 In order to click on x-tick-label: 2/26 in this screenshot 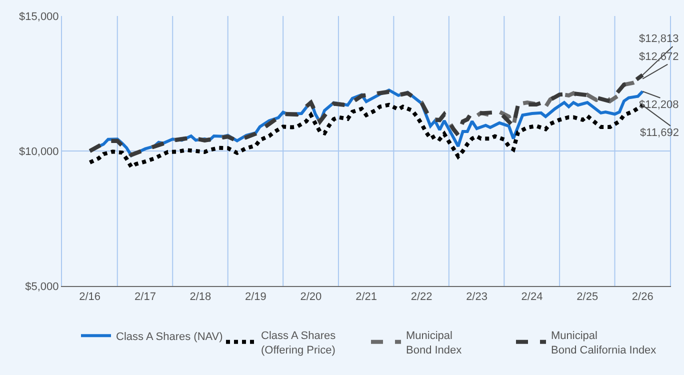, I will do `click(643, 297)`.